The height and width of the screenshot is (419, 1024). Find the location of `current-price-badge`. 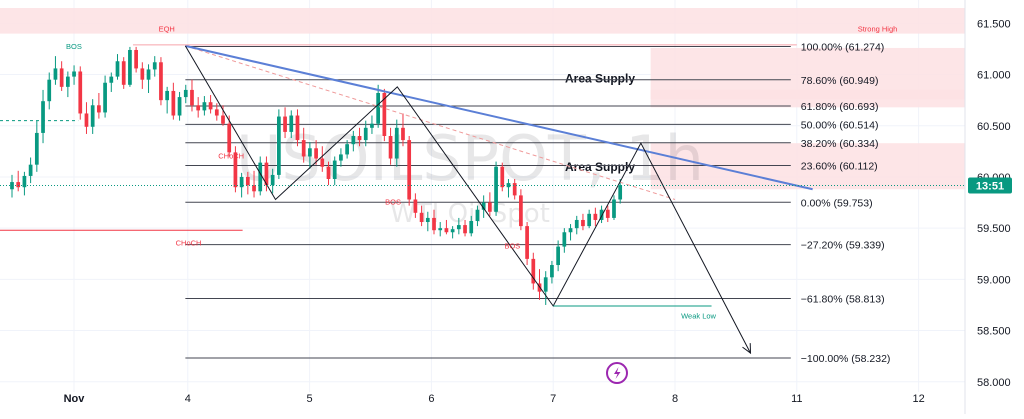

current-price-badge is located at coordinates (990, 185).